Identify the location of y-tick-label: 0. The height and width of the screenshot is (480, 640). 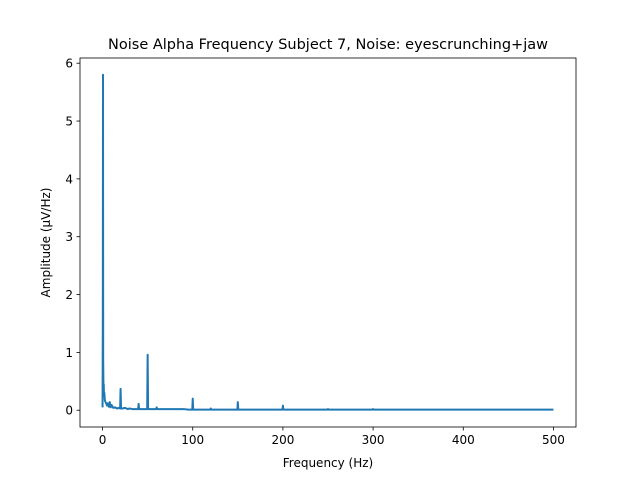
(69, 411).